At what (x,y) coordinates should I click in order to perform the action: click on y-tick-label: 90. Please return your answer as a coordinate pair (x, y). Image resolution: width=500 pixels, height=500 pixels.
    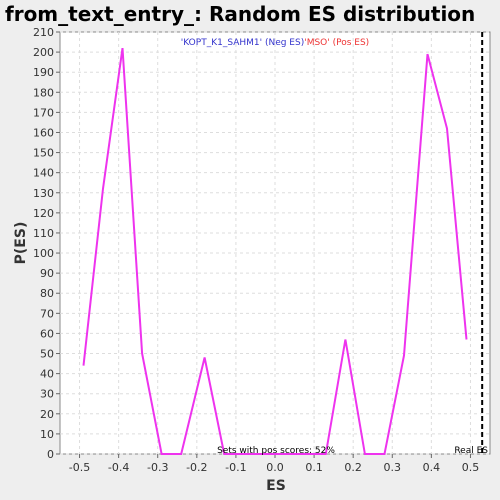
    Looking at the image, I should click on (47, 273).